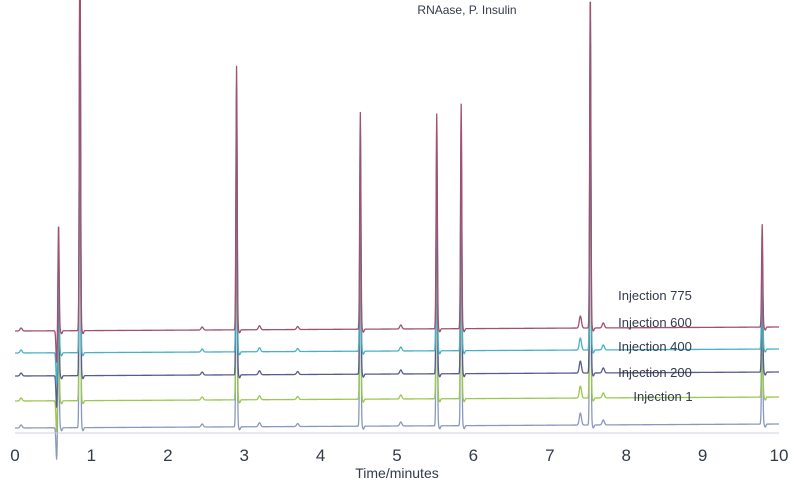 The width and height of the screenshot is (794, 482). Describe the element at coordinates (466, 10) in the screenshot. I see `chart-title: RNAase, P. Insulin` at that location.